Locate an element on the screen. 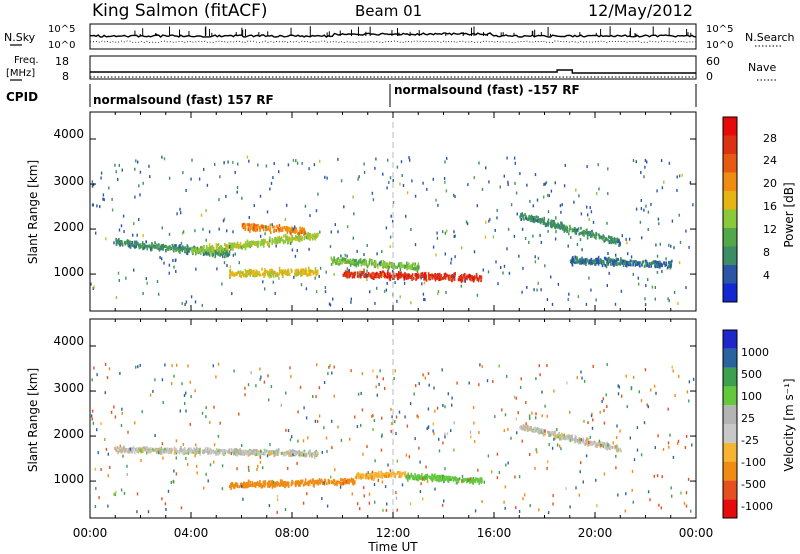 The height and width of the screenshot is (554, 800). power-colorbar-label: Power [dB] is located at coordinates (789, 214).